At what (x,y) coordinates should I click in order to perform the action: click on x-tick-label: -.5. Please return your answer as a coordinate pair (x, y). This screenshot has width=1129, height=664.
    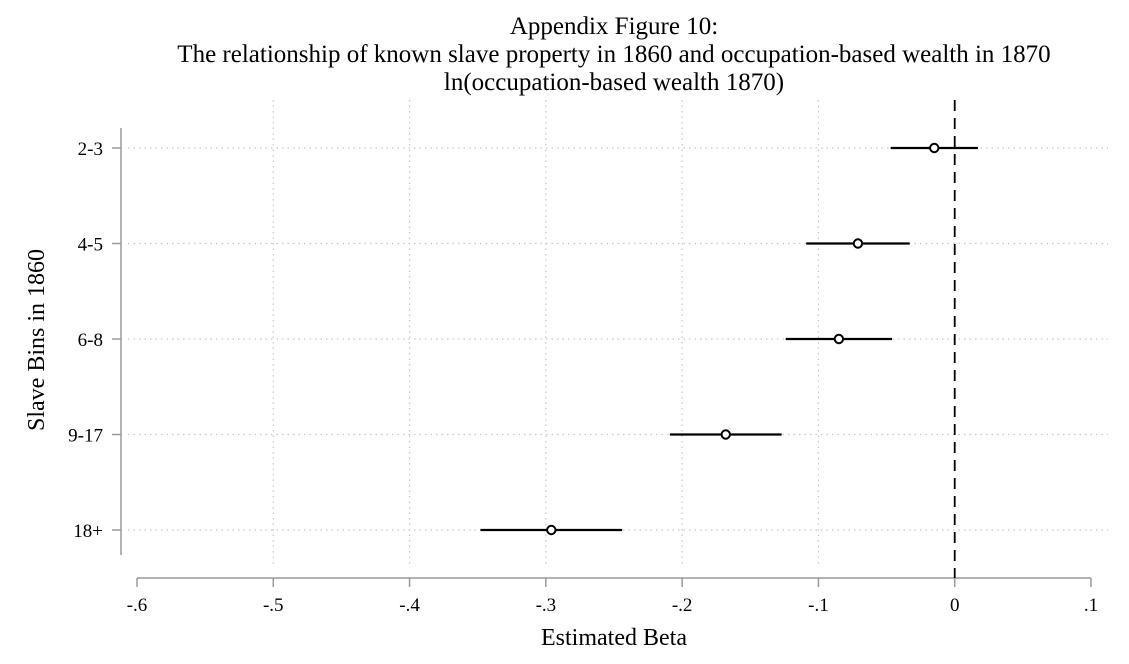
    Looking at the image, I should click on (273, 605).